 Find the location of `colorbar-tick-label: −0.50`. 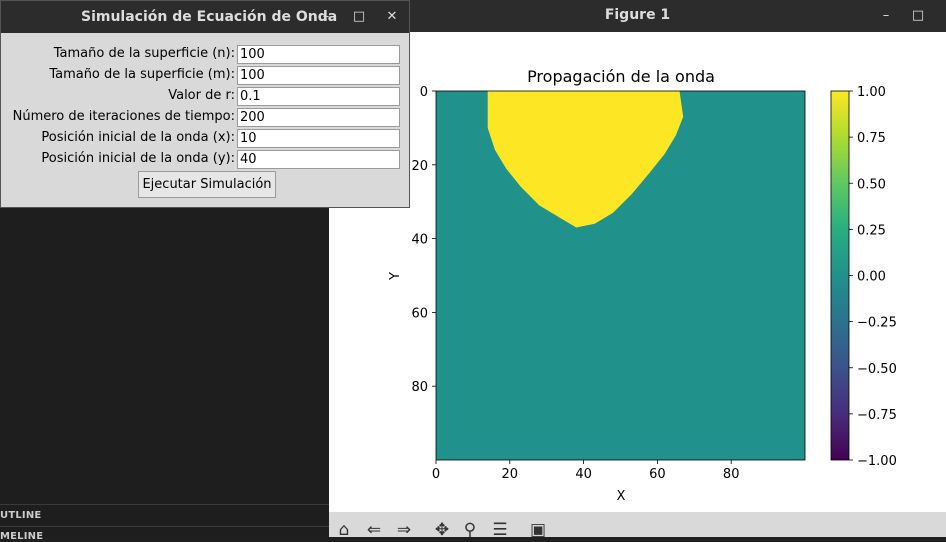

colorbar-tick-label: −0.50 is located at coordinates (877, 369).